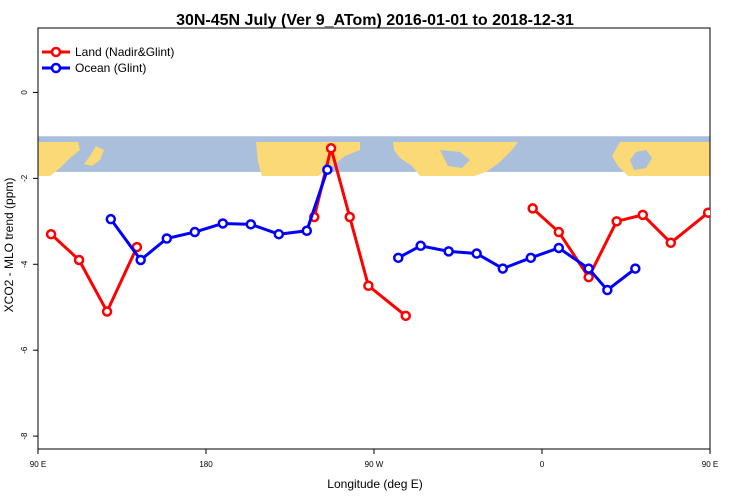 Image resolution: width=750 pixels, height=500 pixels. I want to click on map-ocean, so click(374, 154).